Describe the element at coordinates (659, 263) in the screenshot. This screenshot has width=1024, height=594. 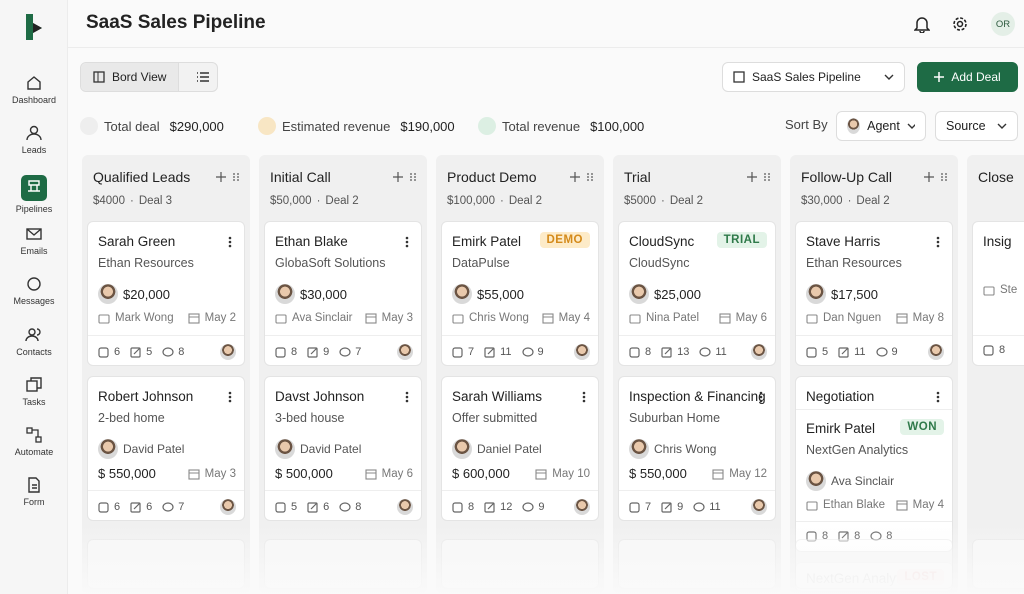
I see `card-subtitle: CloudSync` at that location.